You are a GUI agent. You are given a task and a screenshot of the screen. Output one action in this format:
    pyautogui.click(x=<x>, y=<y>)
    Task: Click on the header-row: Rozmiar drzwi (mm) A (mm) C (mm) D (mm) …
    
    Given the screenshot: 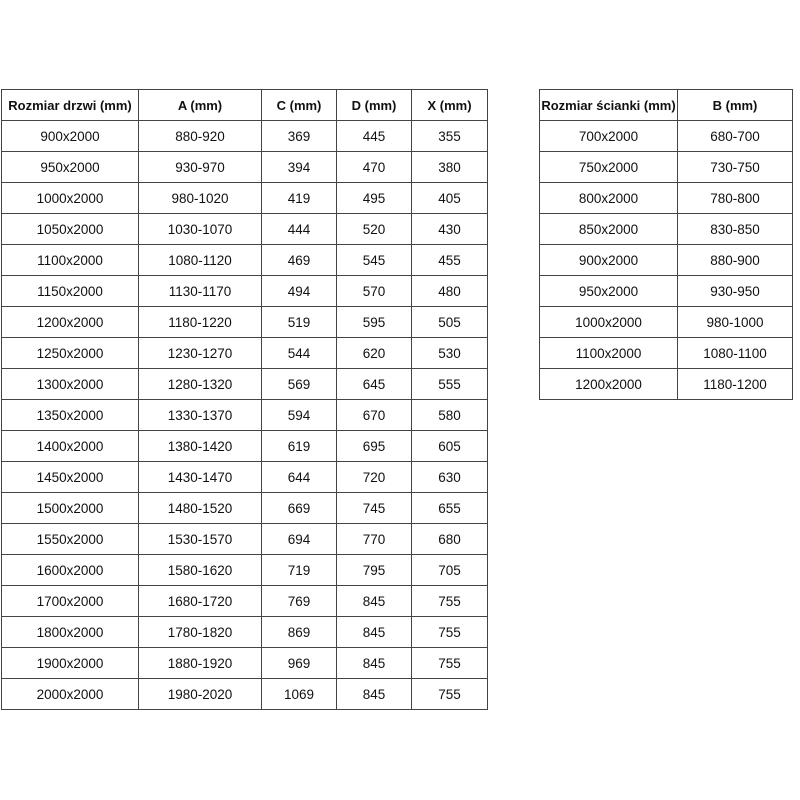 What is the action you would take?
    pyautogui.click(x=244, y=105)
    